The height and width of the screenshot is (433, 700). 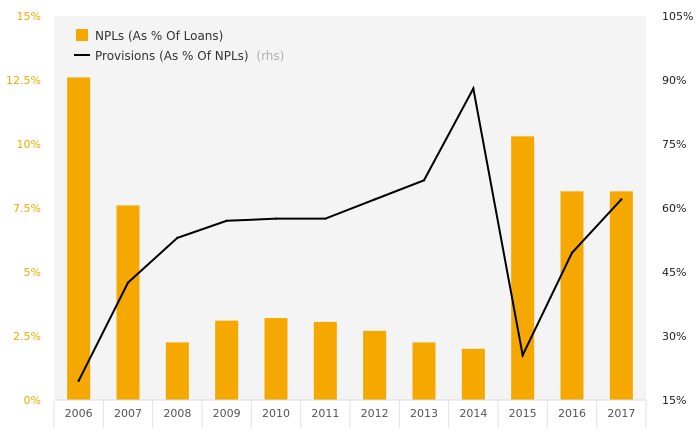 What do you see at coordinates (674, 144) in the screenshot?
I see `y-right-tick-label: 75%` at bounding box center [674, 144].